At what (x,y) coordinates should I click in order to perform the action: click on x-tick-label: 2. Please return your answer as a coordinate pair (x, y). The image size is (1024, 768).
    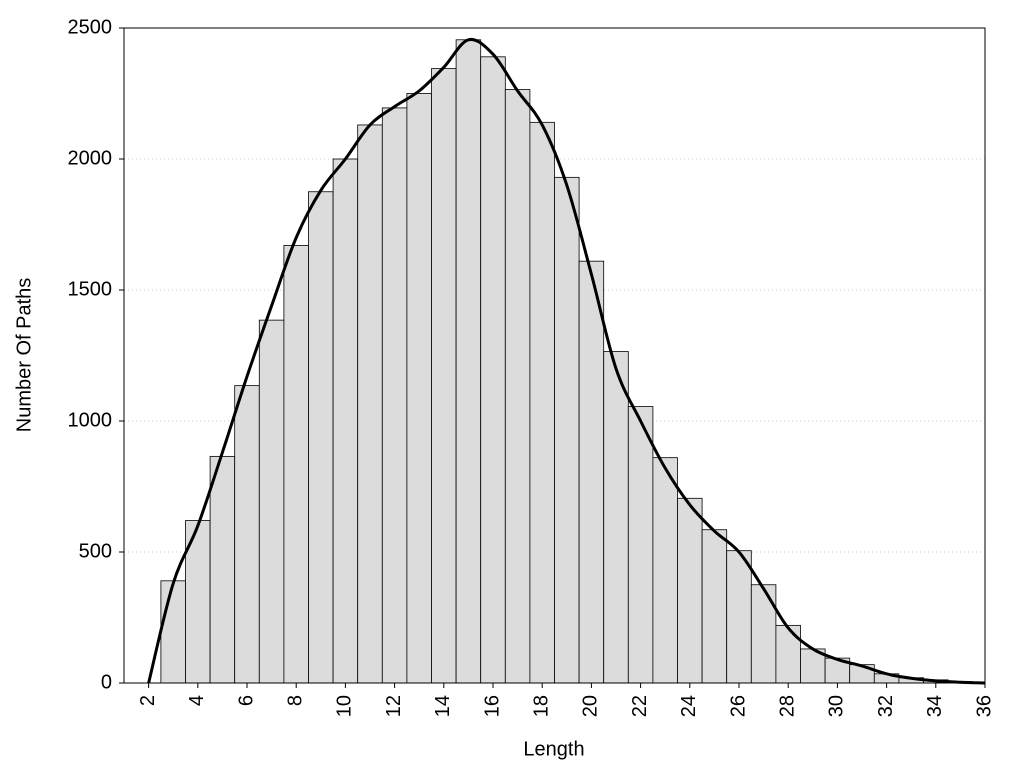
    Looking at the image, I should click on (148, 700).